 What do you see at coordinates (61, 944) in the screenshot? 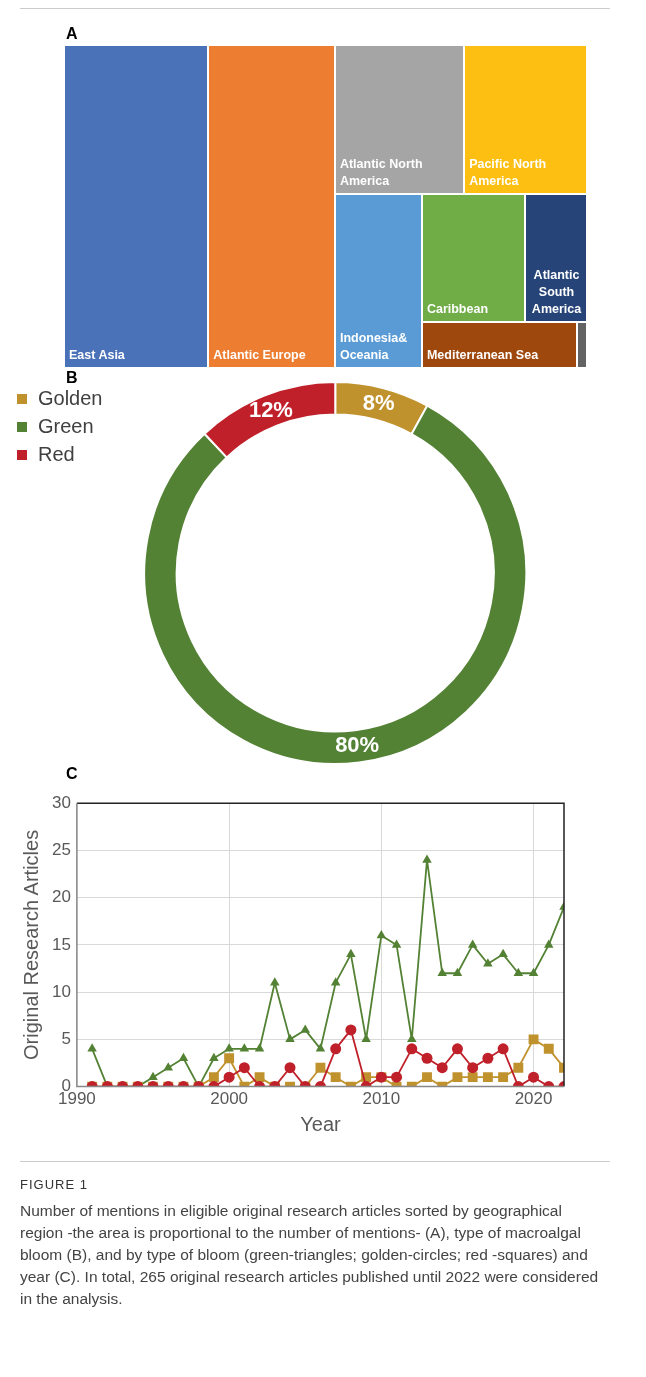
I see `y-tick-label: 15` at bounding box center [61, 944].